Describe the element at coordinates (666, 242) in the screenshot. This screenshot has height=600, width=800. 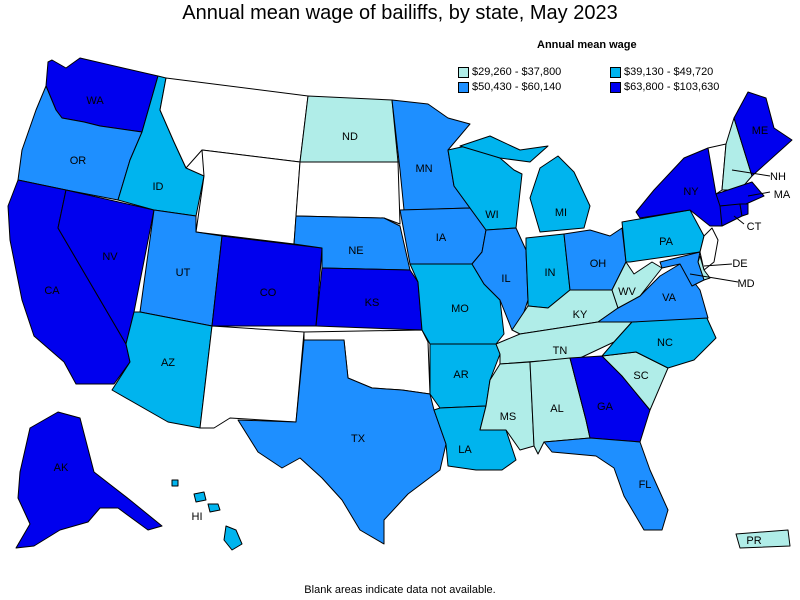
I see `state-label-pa: PA` at that location.